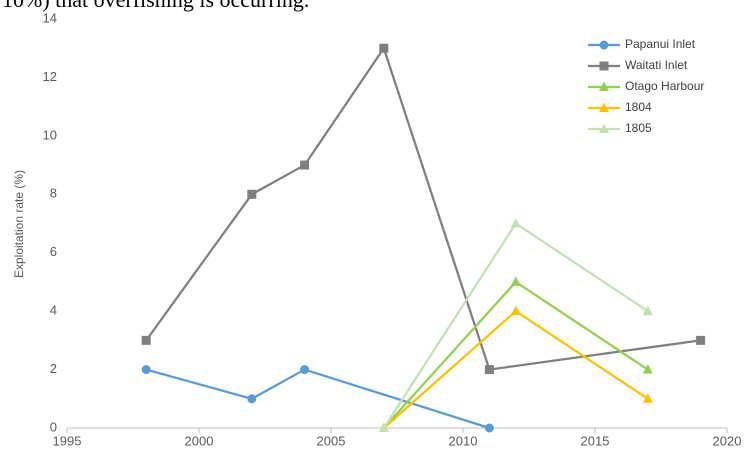 The height and width of the screenshot is (458, 749). What do you see at coordinates (50, 17) in the screenshot?
I see `y-tick-label: 14` at bounding box center [50, 17].